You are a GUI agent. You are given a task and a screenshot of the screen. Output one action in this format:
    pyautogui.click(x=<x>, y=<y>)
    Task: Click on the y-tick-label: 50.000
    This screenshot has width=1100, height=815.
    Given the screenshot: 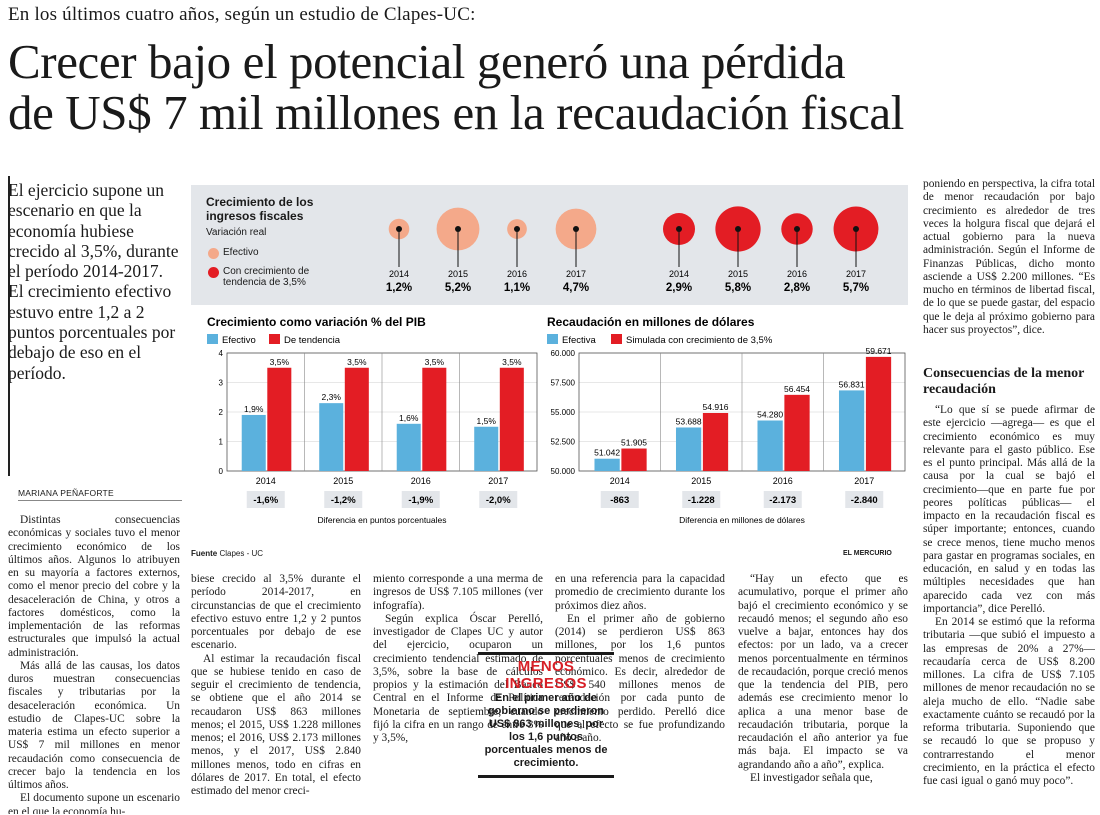 What is the action you would take?
    pyautogui.click(x=563, y=471)
    